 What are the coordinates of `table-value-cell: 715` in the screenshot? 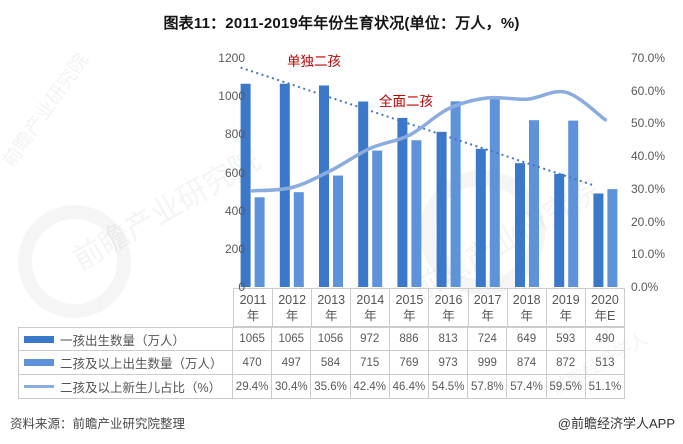 It's located at (369, 362).